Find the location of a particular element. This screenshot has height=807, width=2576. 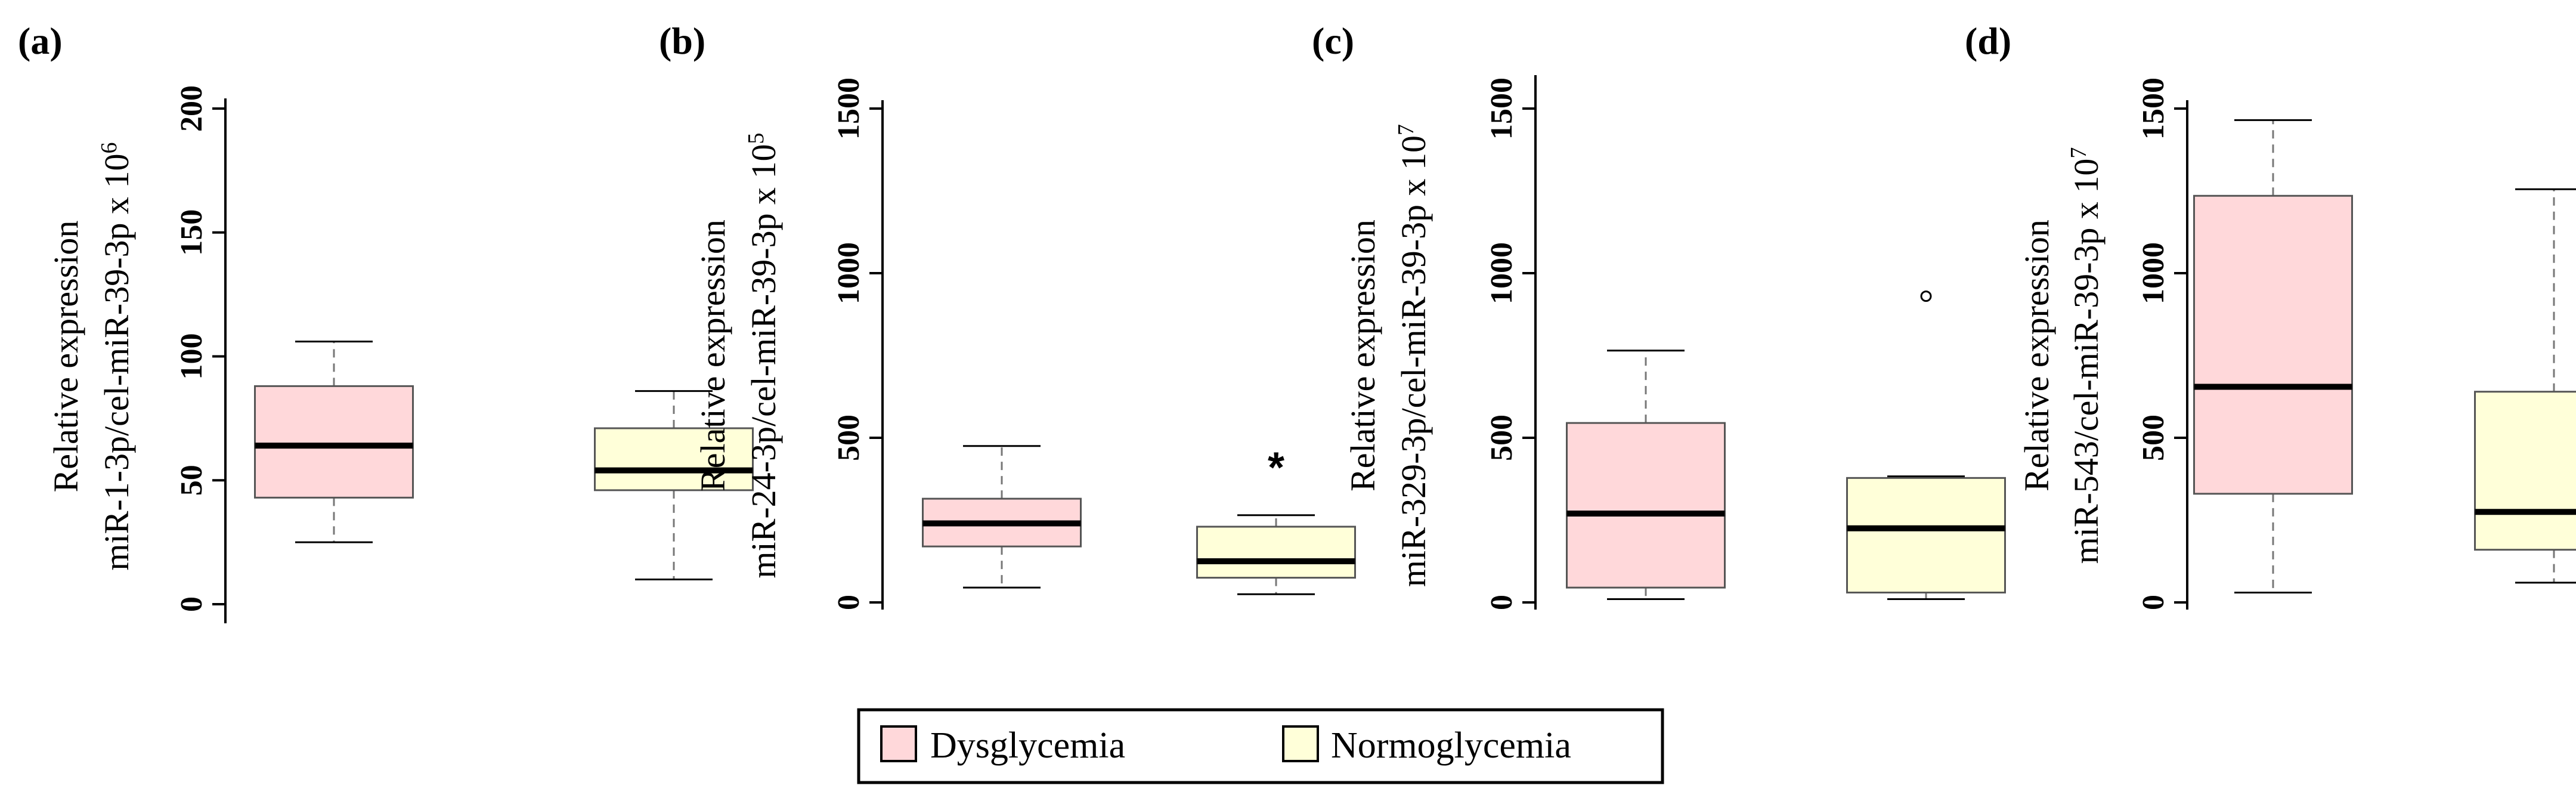

legend-frame is located at coordinates (1261, 746).